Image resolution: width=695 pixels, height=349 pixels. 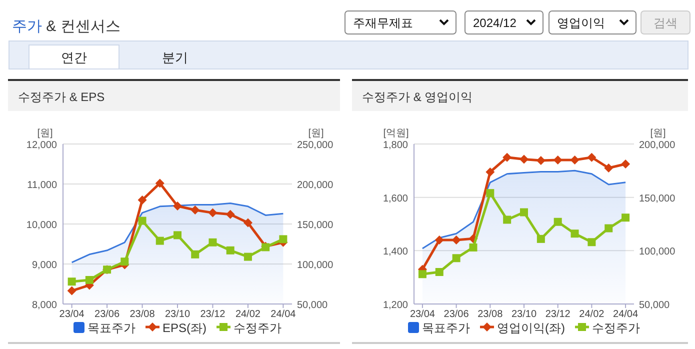 What do you see at coordinates (184, 328) in the screenshot?
I see `legend-label: EPS(좌)` at bounding box center [184, 328].